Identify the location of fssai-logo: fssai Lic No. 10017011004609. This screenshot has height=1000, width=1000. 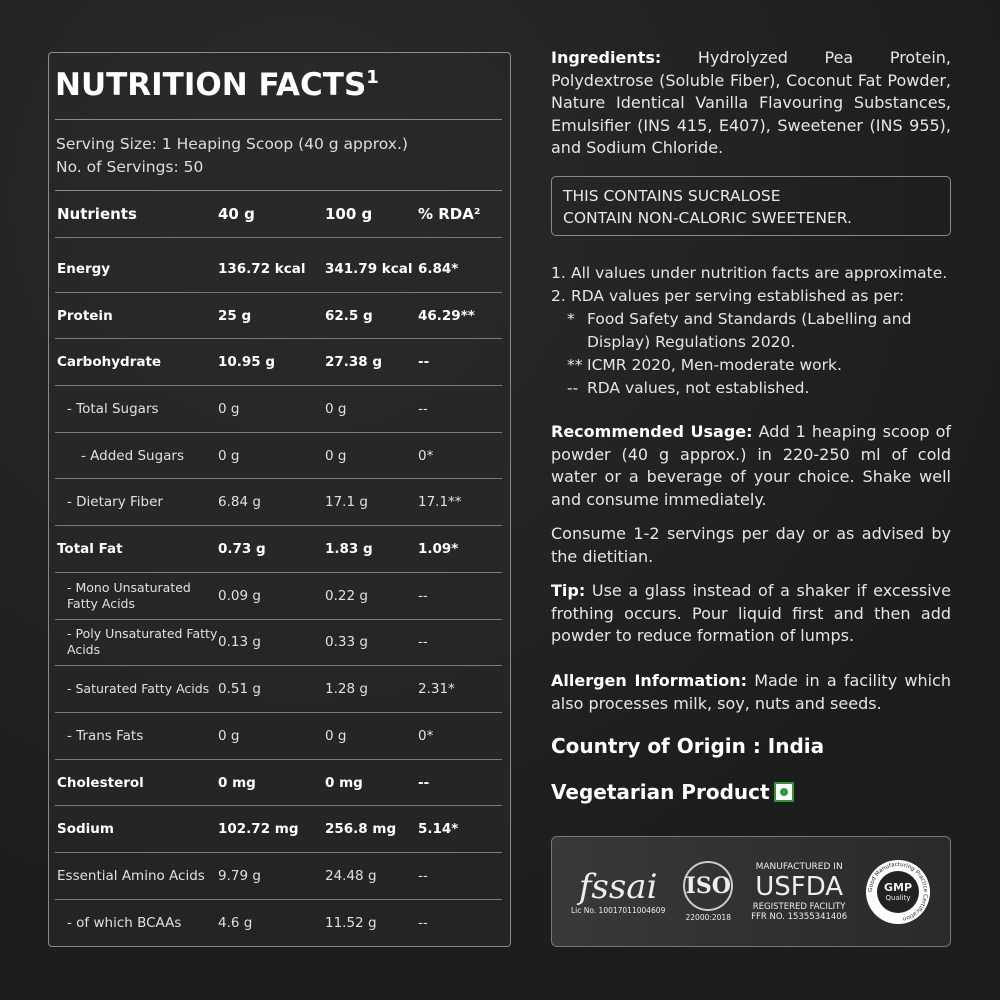
(618, 891).